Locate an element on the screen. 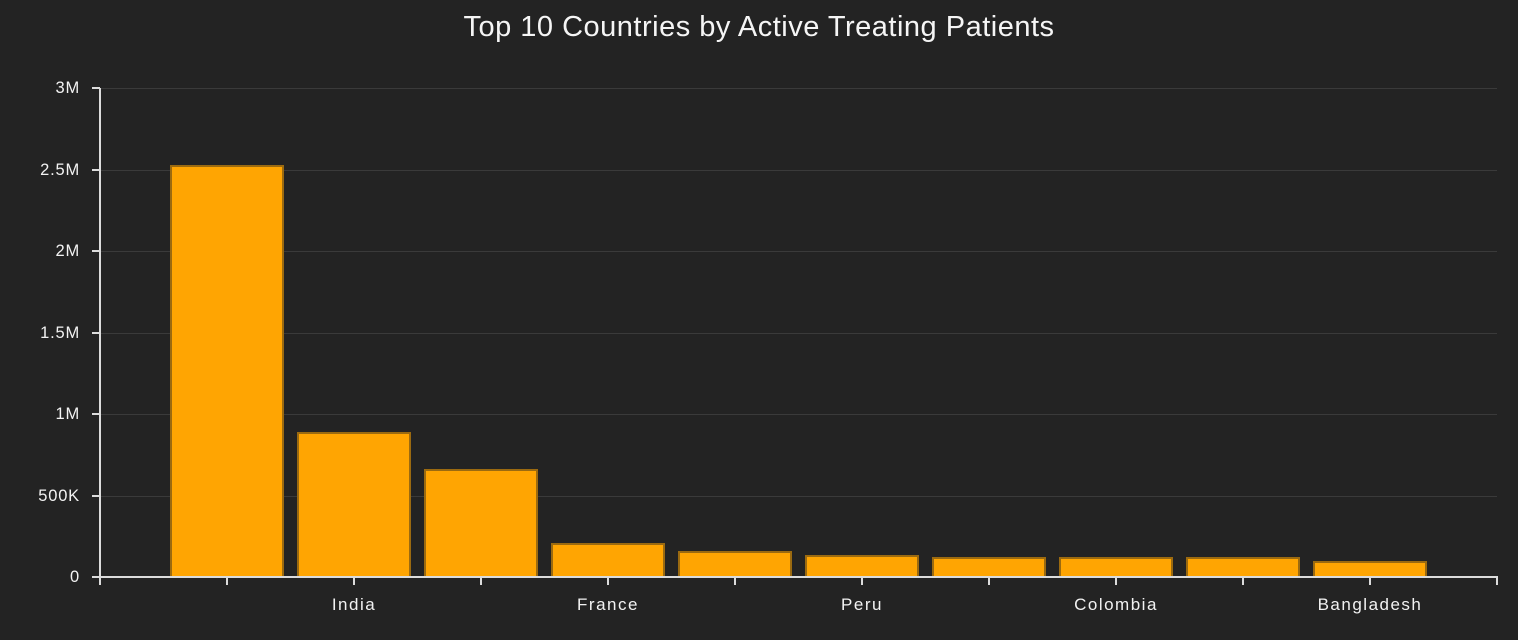  bar-Colombia is located at coordinates (1116, 567).